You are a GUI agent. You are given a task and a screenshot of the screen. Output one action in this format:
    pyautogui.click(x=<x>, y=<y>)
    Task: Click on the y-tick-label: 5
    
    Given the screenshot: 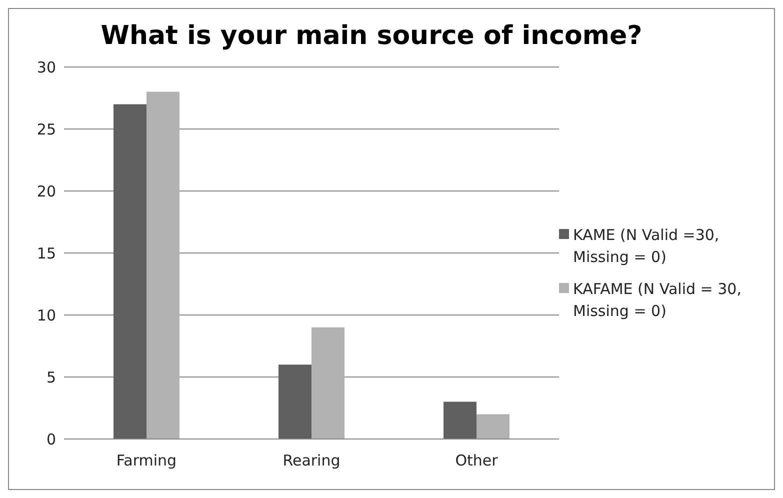 What is the action you would take?
    pyautogui.click(x=51, y=377)
    